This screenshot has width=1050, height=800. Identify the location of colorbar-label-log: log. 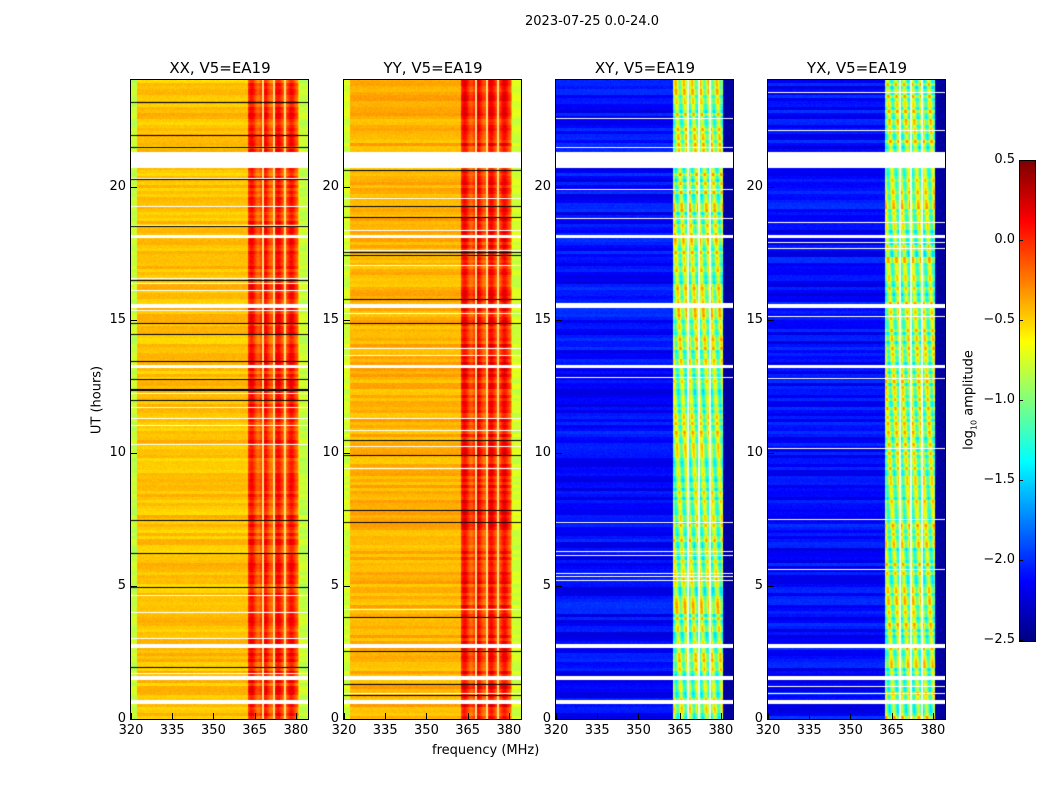
(969, 440).